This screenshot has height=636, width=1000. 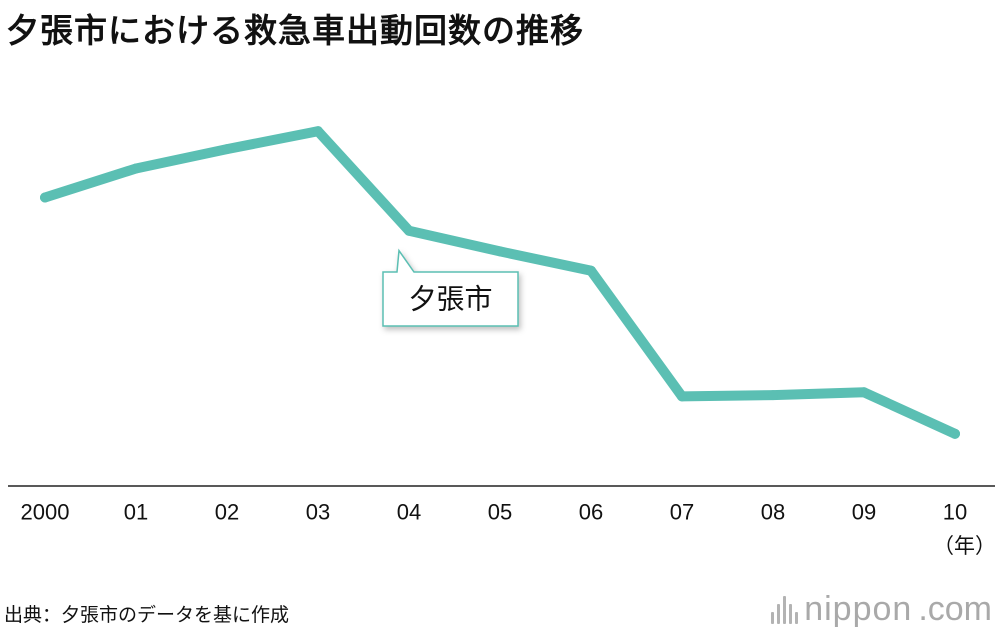 I want to click on x-tick-label: 2000, so click(x=45, y=512).